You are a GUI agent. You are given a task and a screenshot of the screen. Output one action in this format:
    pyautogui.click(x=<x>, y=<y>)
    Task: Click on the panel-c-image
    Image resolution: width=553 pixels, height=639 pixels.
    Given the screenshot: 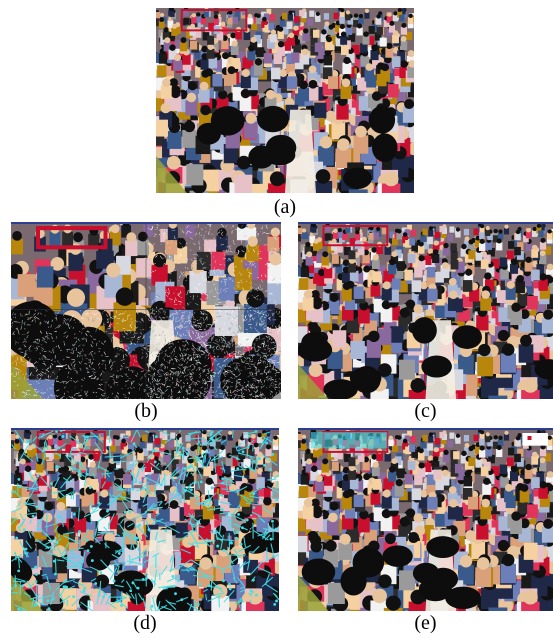 What is the action you would take?
    pyautogui.click(x=425, y=310)
    